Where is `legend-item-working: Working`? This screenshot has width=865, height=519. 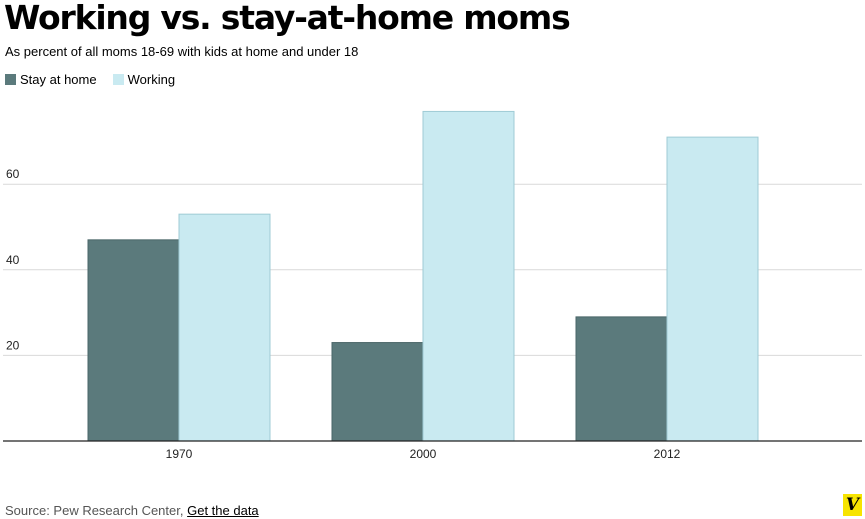
legend-item-working: Working is located at coordinates (144, 79).